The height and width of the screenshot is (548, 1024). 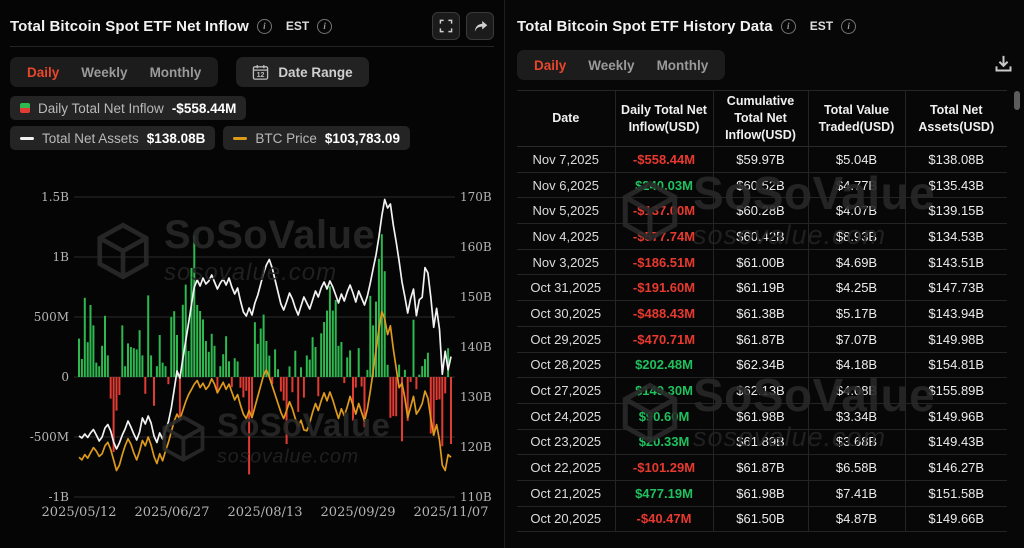 I want to click on inflow-cell: $149.30M, so click(x=663, y=390).